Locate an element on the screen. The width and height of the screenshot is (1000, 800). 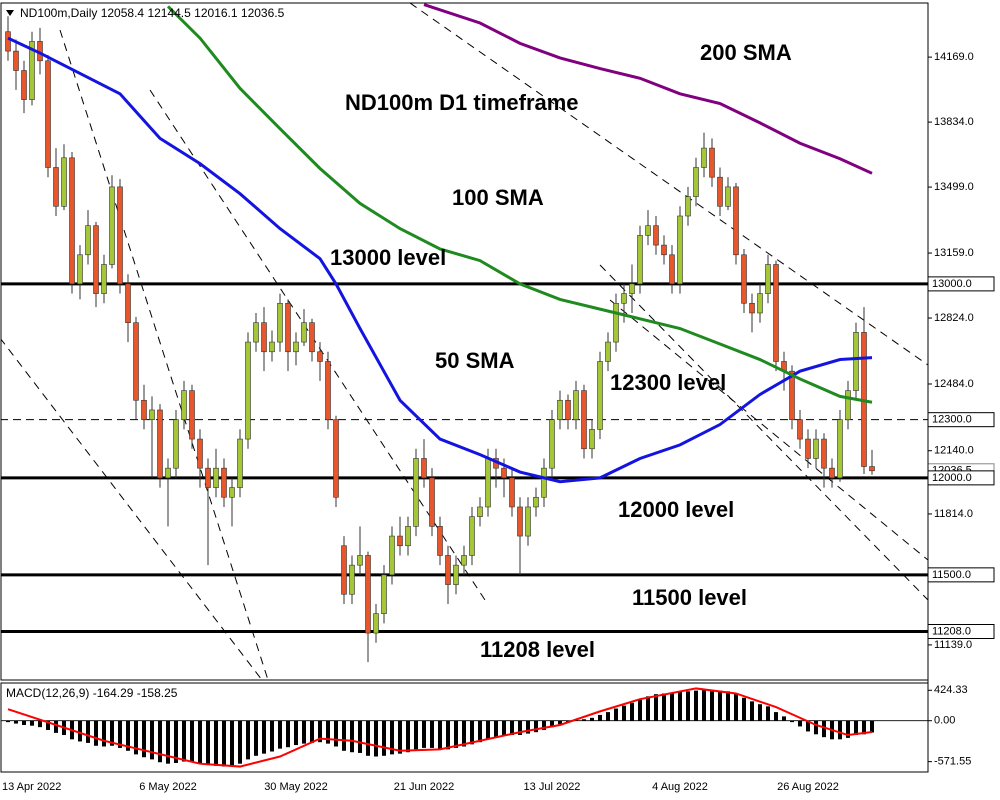
x-tick-label: 6 May 2022 is located at coordinates (167, 787).